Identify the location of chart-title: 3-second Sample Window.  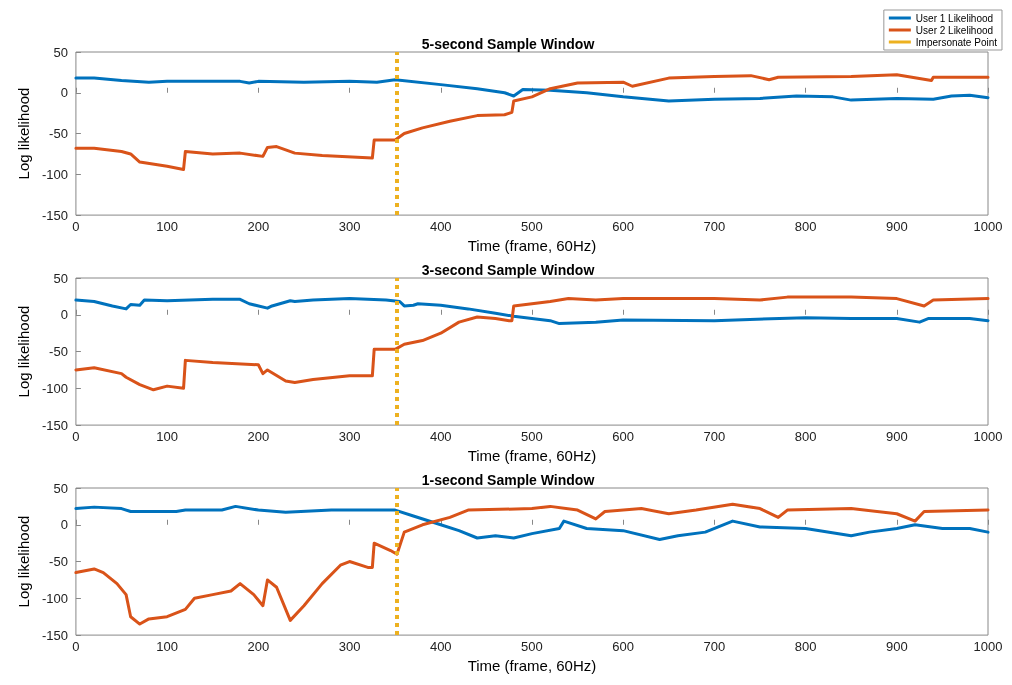
(508, 270).